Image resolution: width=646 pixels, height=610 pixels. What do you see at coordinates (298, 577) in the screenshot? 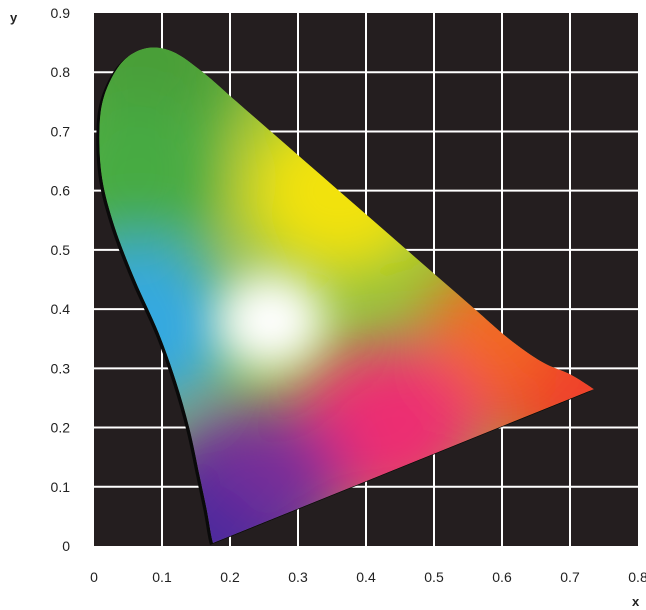
I see `x-tick-label: 0.3` at bounding box center [298, 577].